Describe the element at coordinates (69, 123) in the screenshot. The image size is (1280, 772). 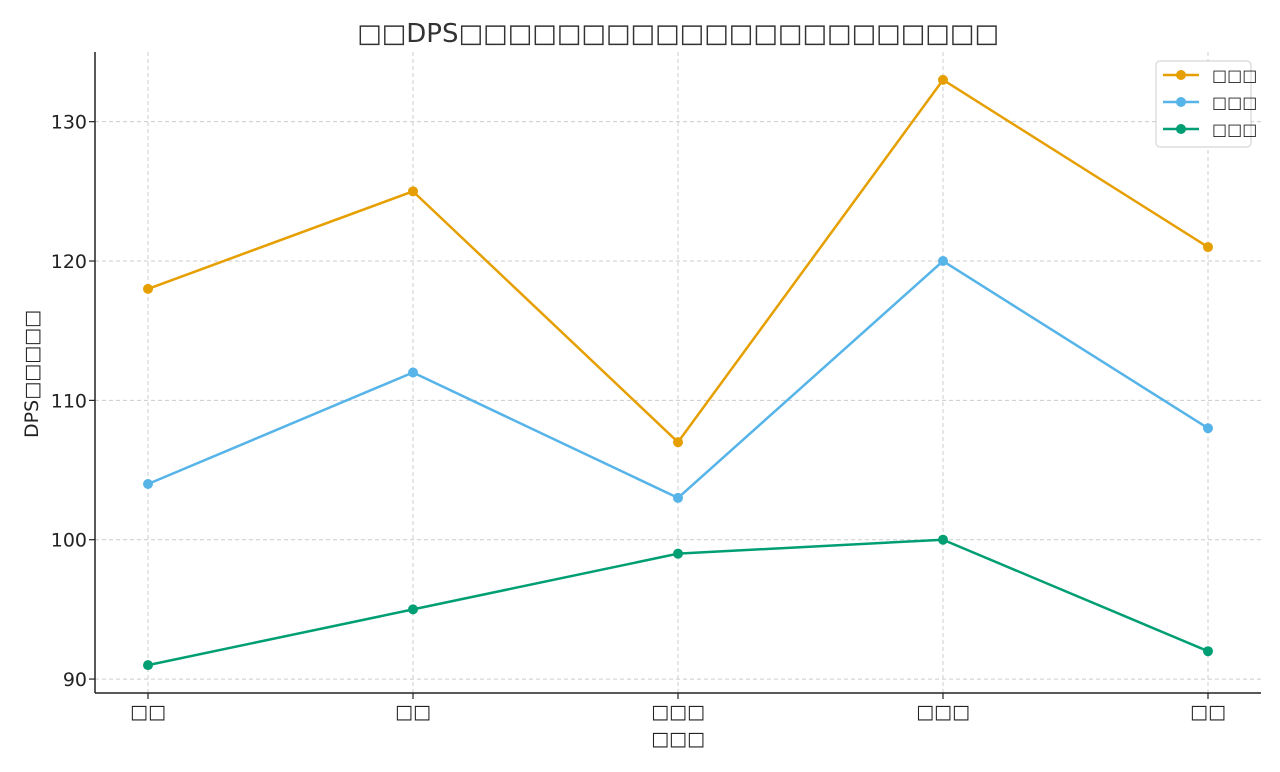
I see `y-tick-label: 130` at that location.